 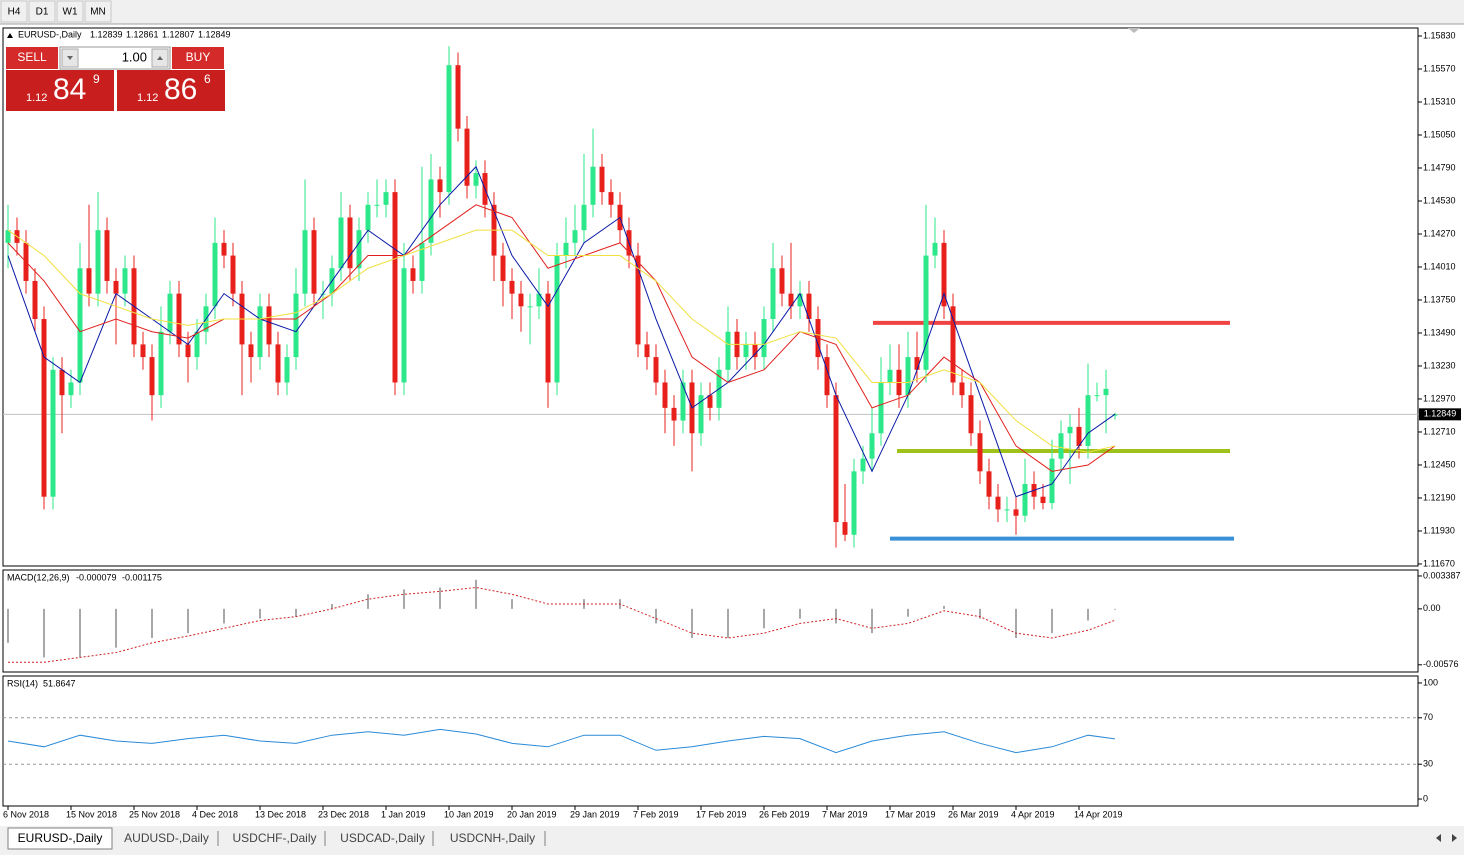 What do you see at coordinates (492, 838) in the screenshot?
I see `tab-label: USDCNH-,Daily` at bounding box center [492, 838].